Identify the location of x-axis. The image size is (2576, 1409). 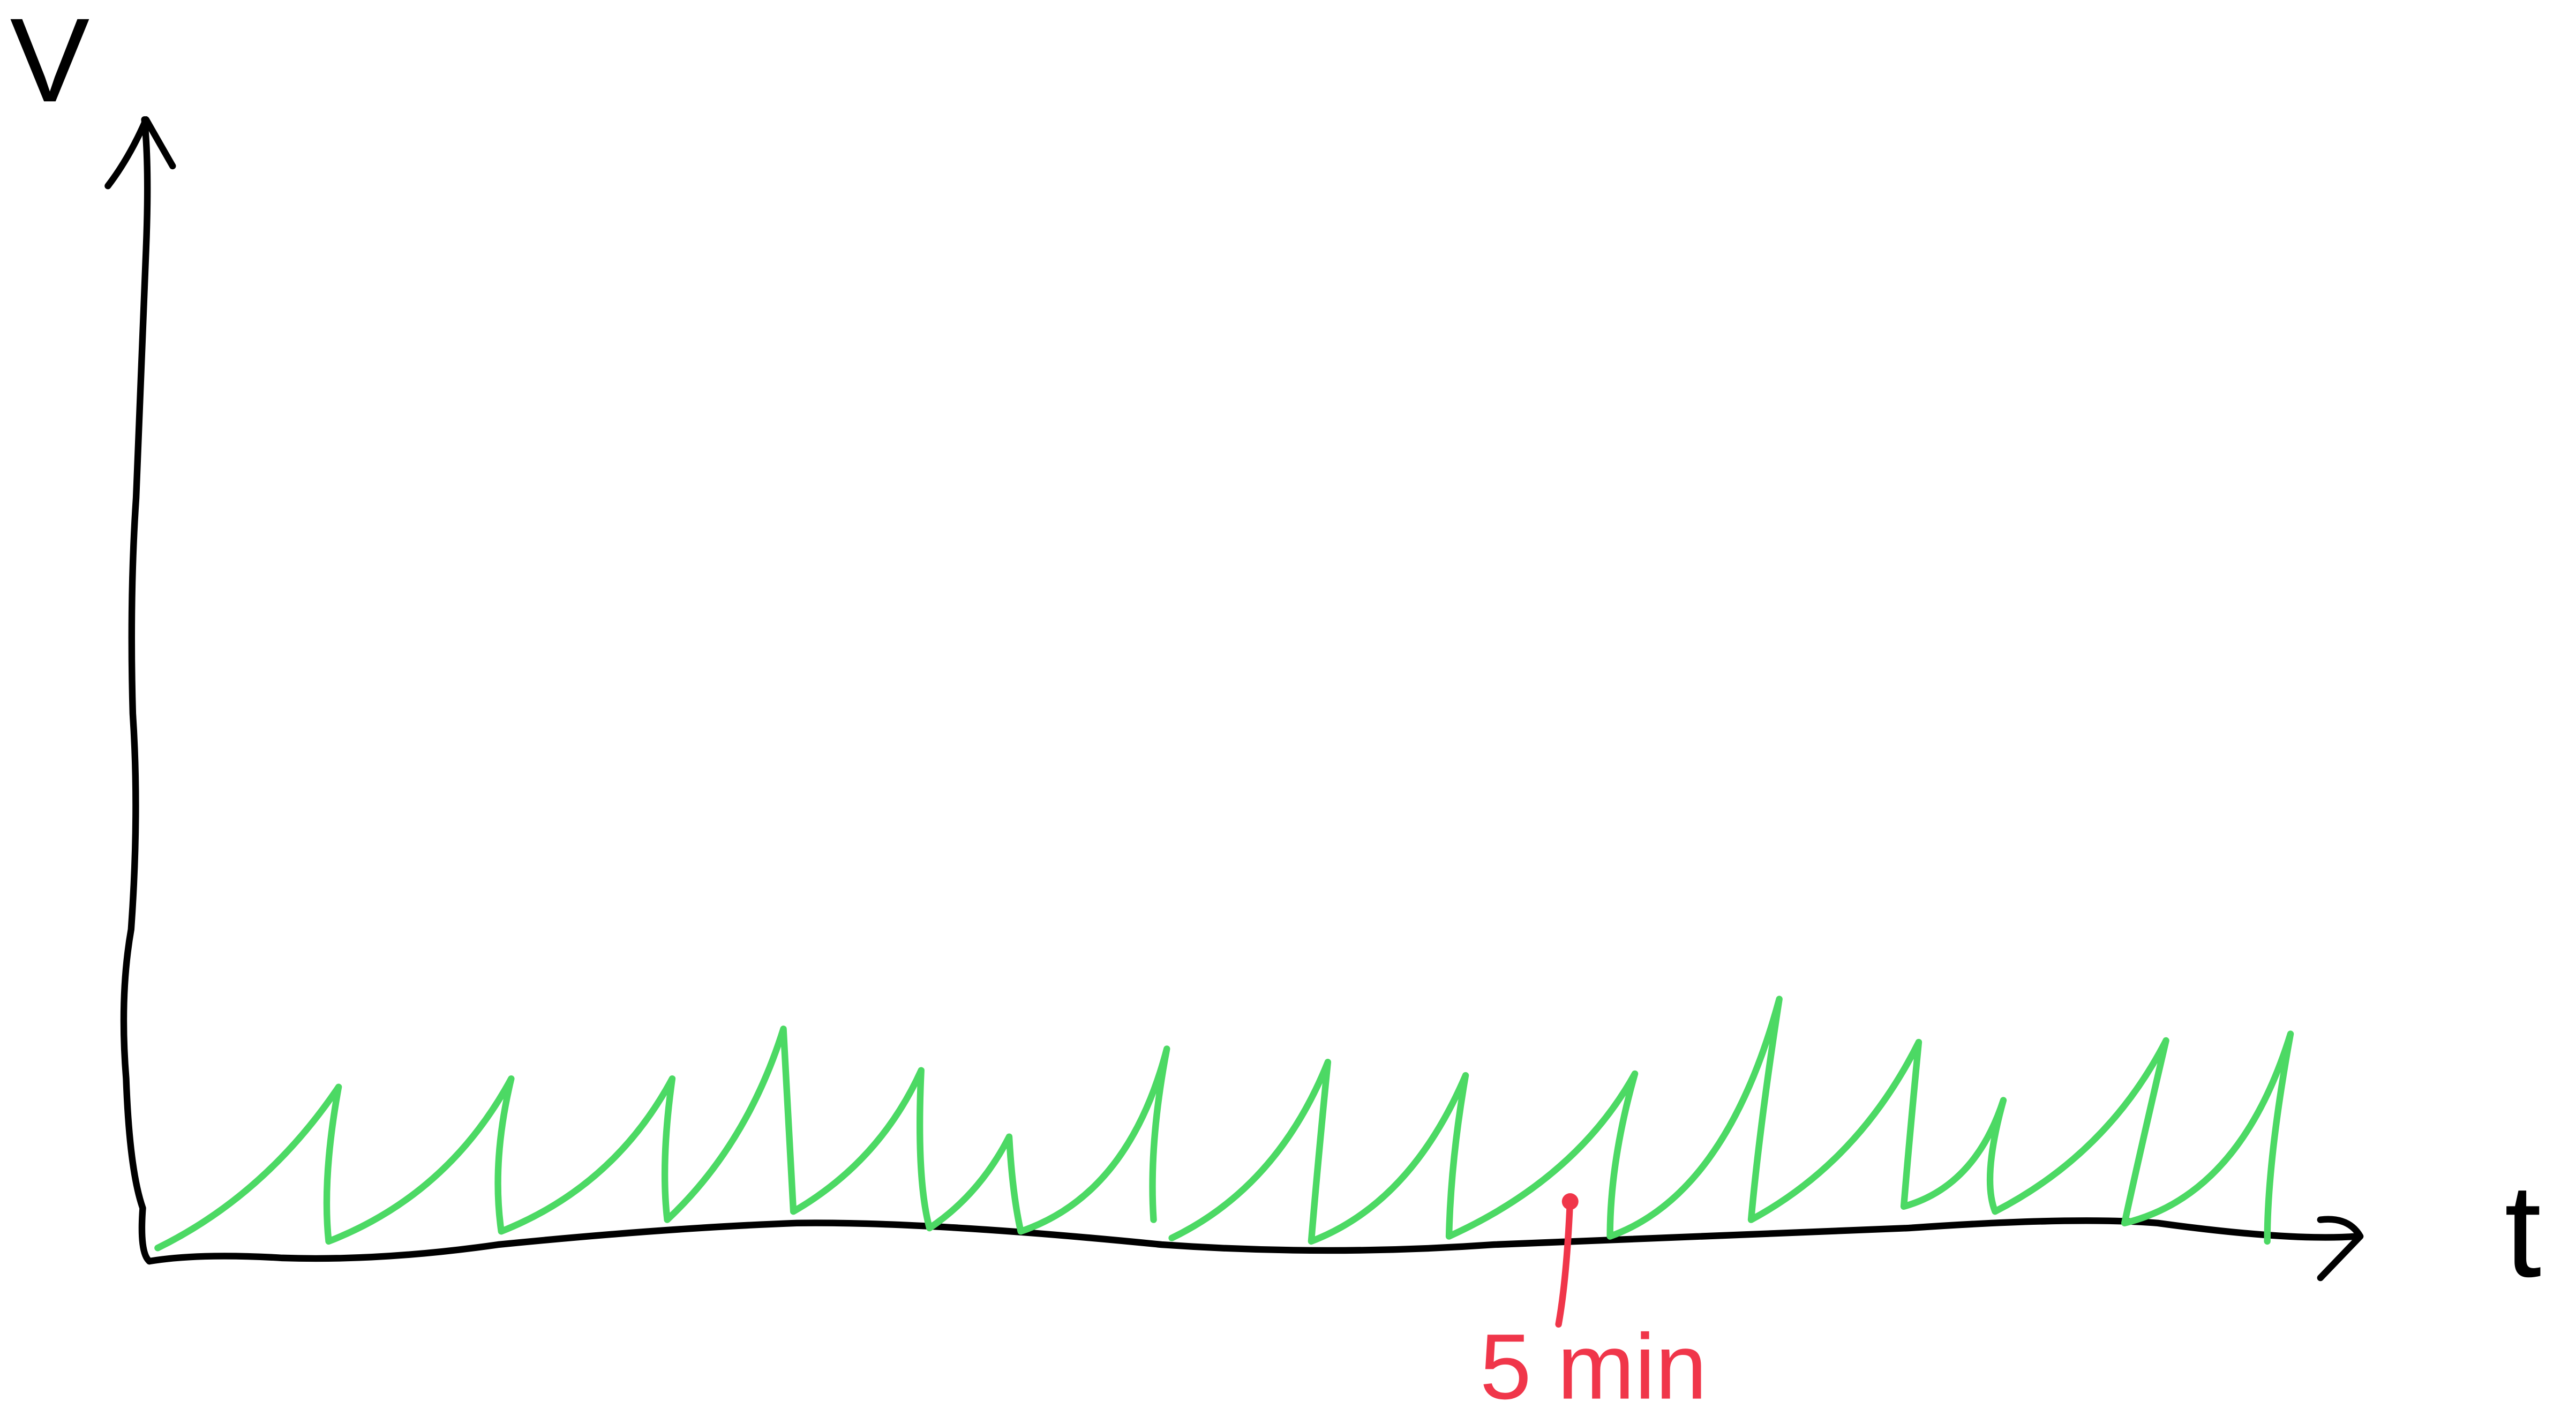
(1253, 1241).